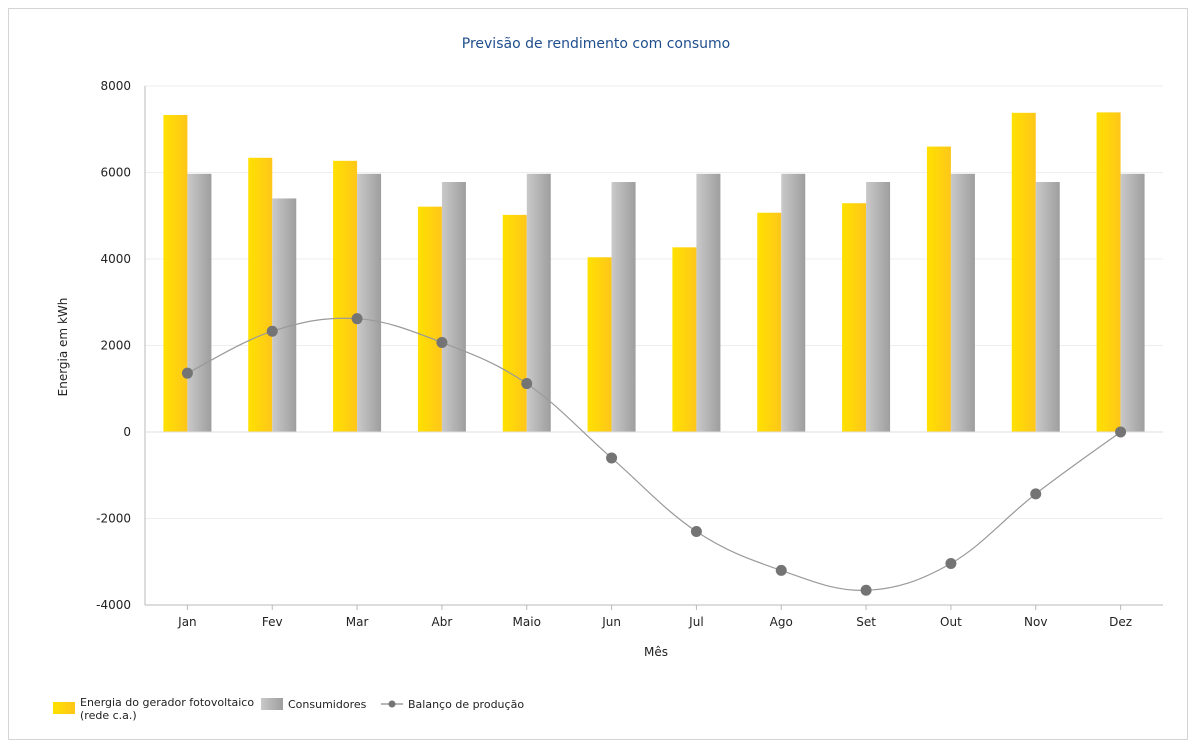 Image resolution: width=1194 pixels, height=746 pixels. What do you see at coordinates (781, 622) in the screenshot?
I see `x-tick-label: Ago` at bounding box center [781, 622].